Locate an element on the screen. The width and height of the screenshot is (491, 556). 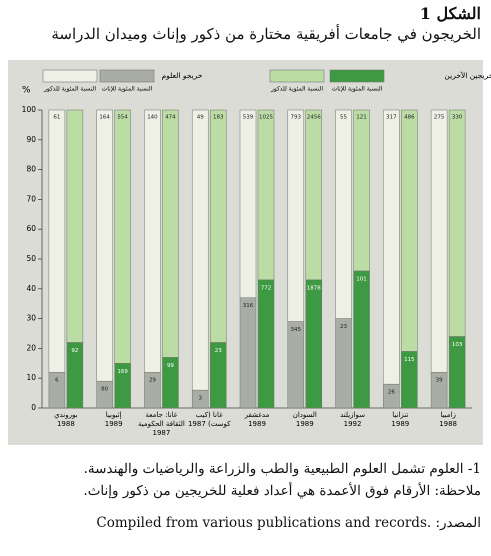
x-tick-label: 1988 is located at coordinates (448, 424).